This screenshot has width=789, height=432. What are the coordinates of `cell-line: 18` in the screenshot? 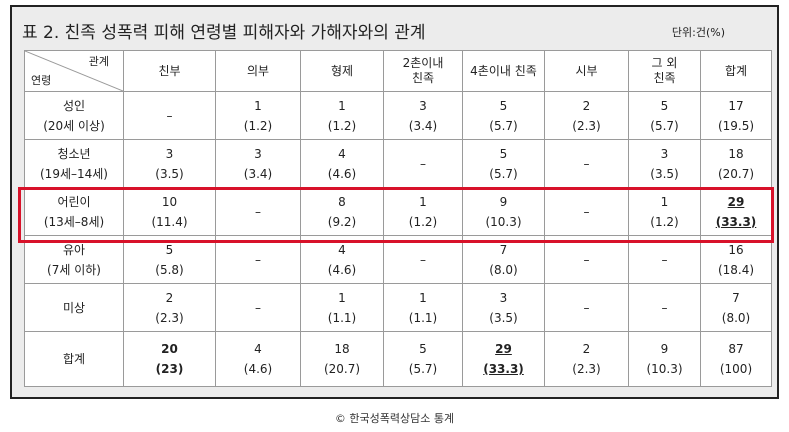 It's located at (342, 349).